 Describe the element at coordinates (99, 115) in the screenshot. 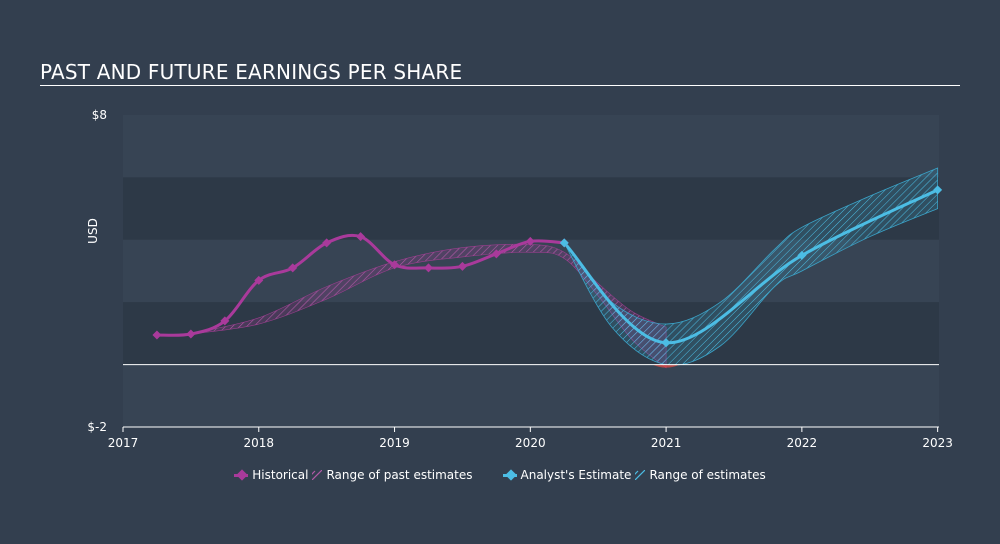

I see `y-tick-label: $8` at that location.